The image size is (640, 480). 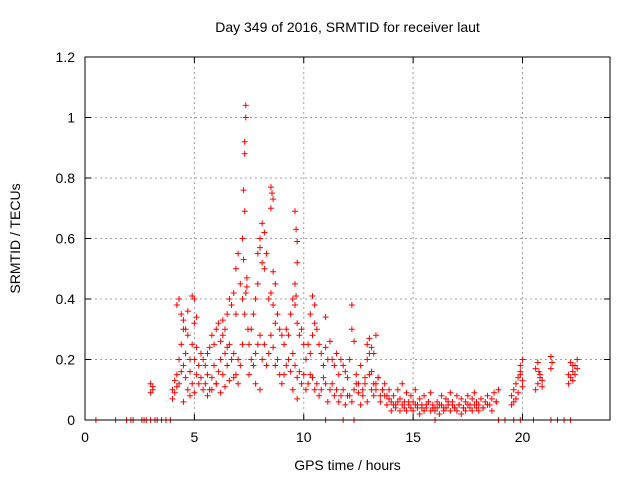 I want to click on x-tick-label: 0, so click(x=85, y=437).